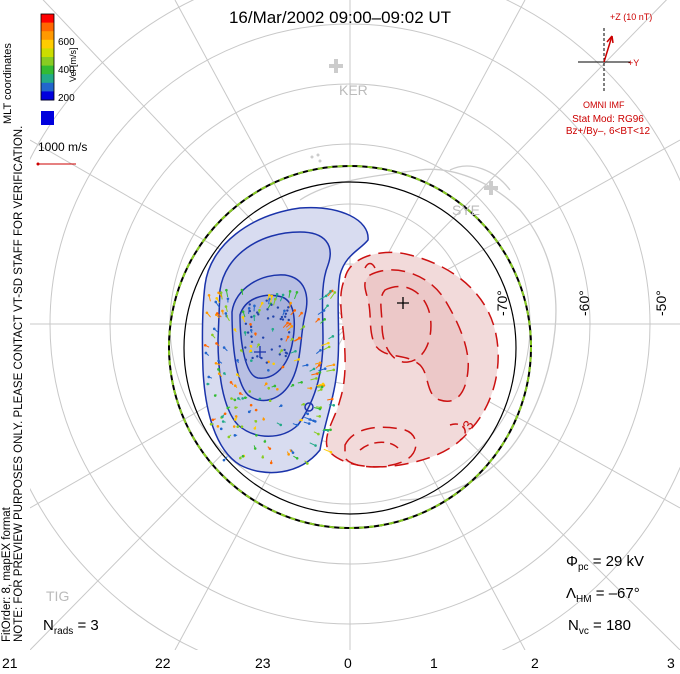 This screenshot has height=674, width=680. Describe the element at coordinates (270, 376) in the screenshot. I see `velocity-vectors` at that location.